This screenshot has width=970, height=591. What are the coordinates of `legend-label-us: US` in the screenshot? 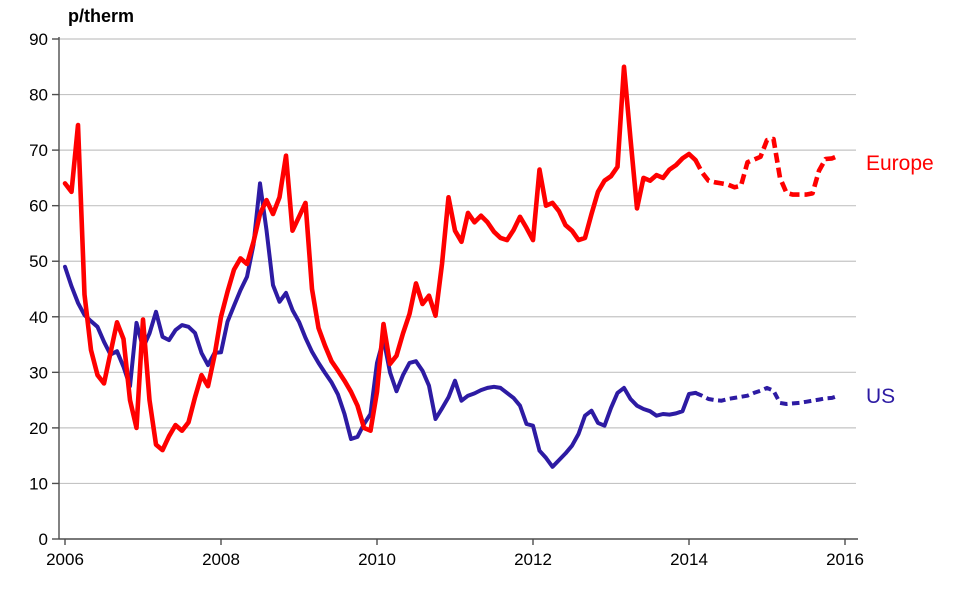 It's located at (881, 396).